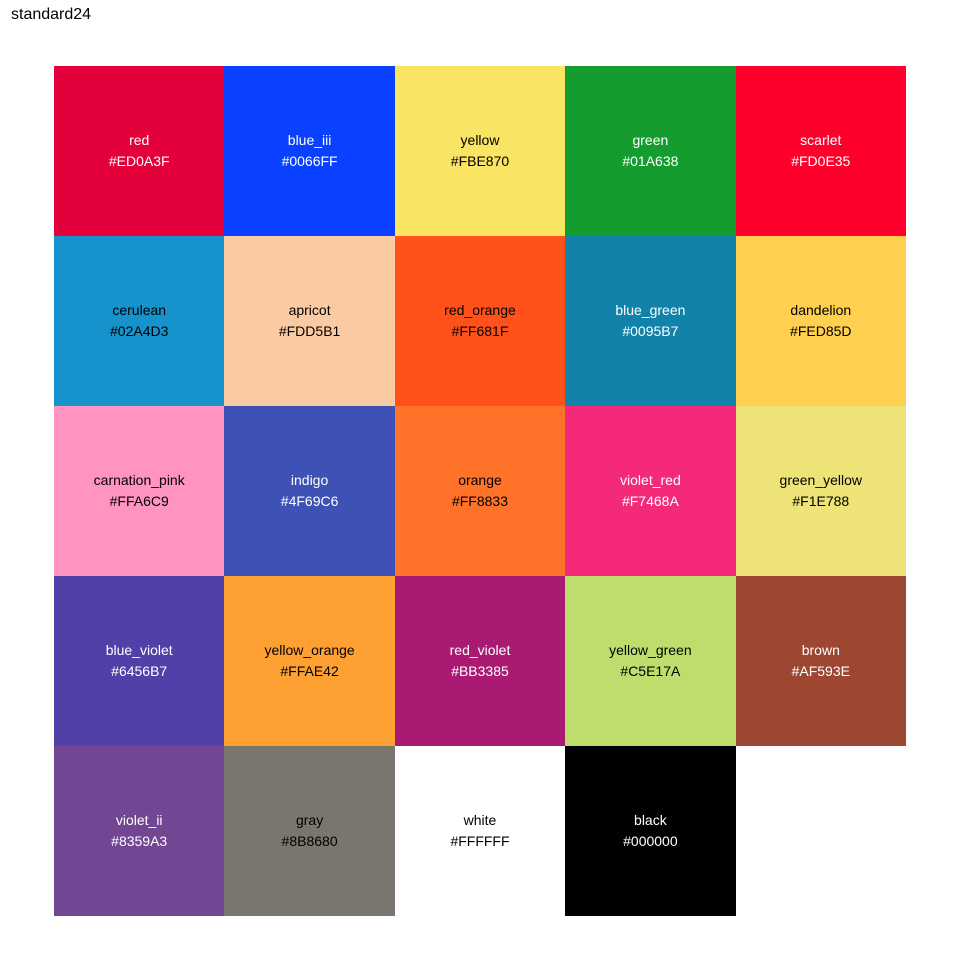 This screenshot has height=960, width=960. What do you see at coordinates (309, 480) in the screenshot?
I see `swatch-name: indigo` at bounding box center [309, 480].